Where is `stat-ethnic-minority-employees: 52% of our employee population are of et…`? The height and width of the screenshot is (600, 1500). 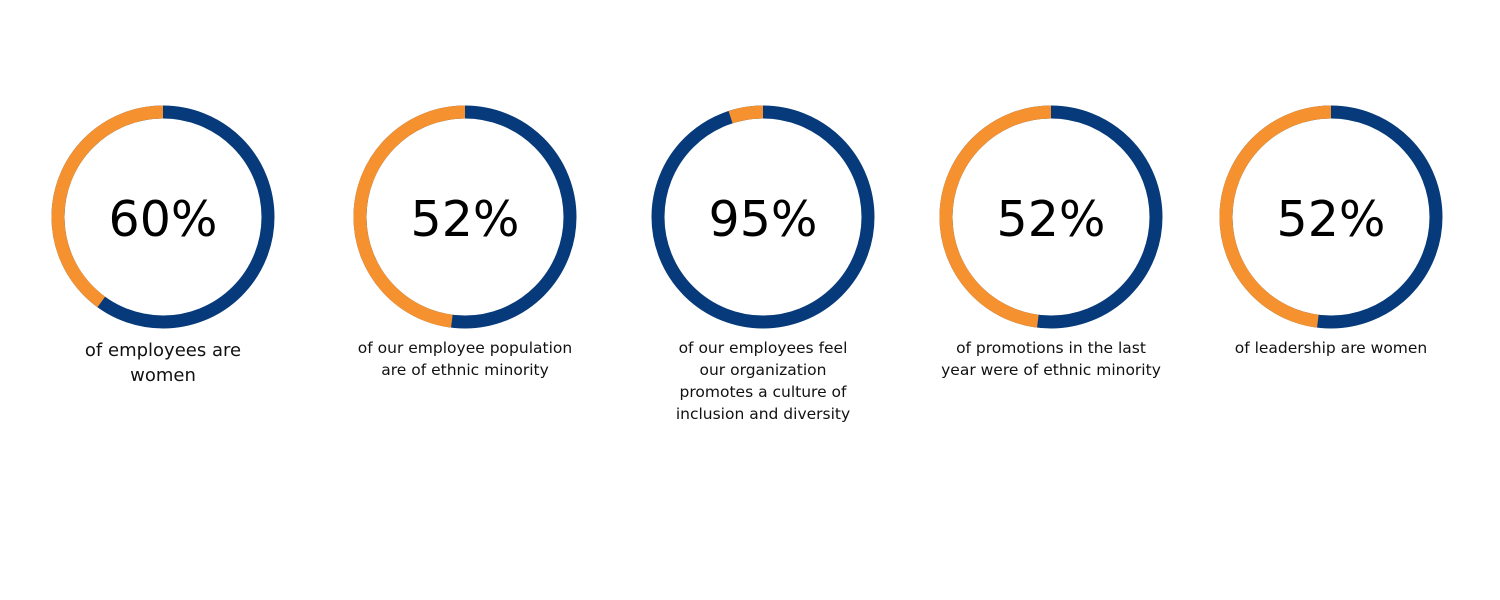 stat-ethnic-minority-employees: 52% of our employee population are of et… is located at coordinates (465, 240).